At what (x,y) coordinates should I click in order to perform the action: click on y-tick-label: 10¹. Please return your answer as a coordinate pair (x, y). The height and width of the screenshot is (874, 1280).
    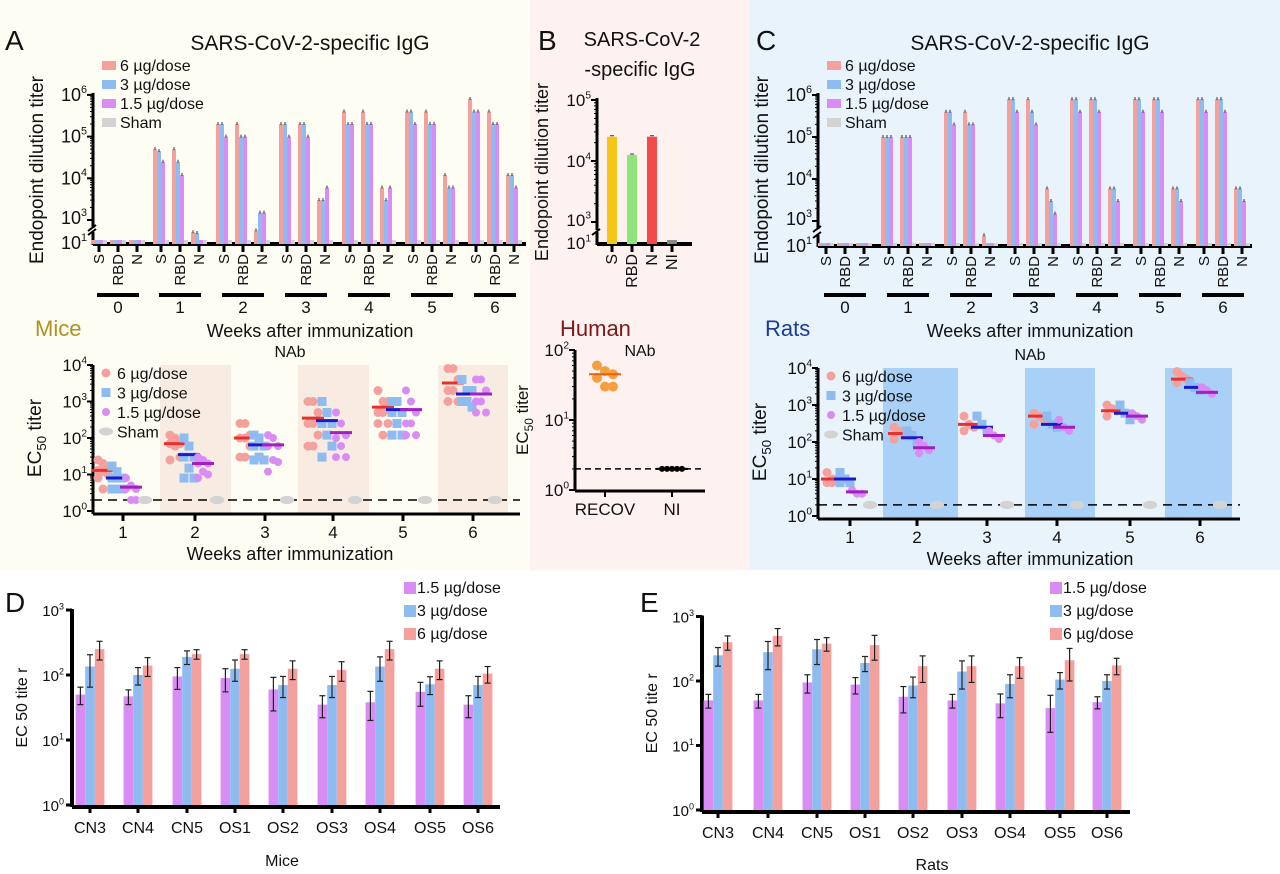
    Looking at the image, I should click on (578, 243).